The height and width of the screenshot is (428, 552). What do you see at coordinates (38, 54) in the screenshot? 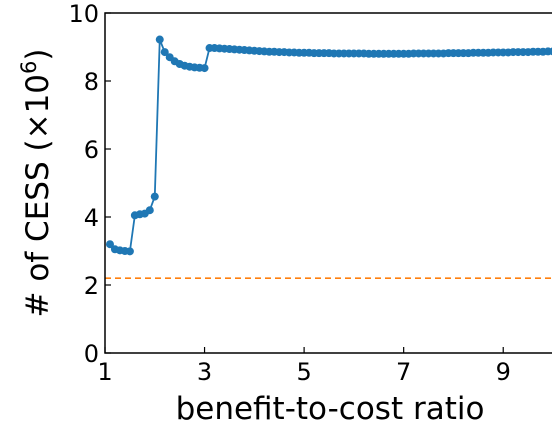
I see `y-axis-label-close: )` at bounding box center [38, 54].